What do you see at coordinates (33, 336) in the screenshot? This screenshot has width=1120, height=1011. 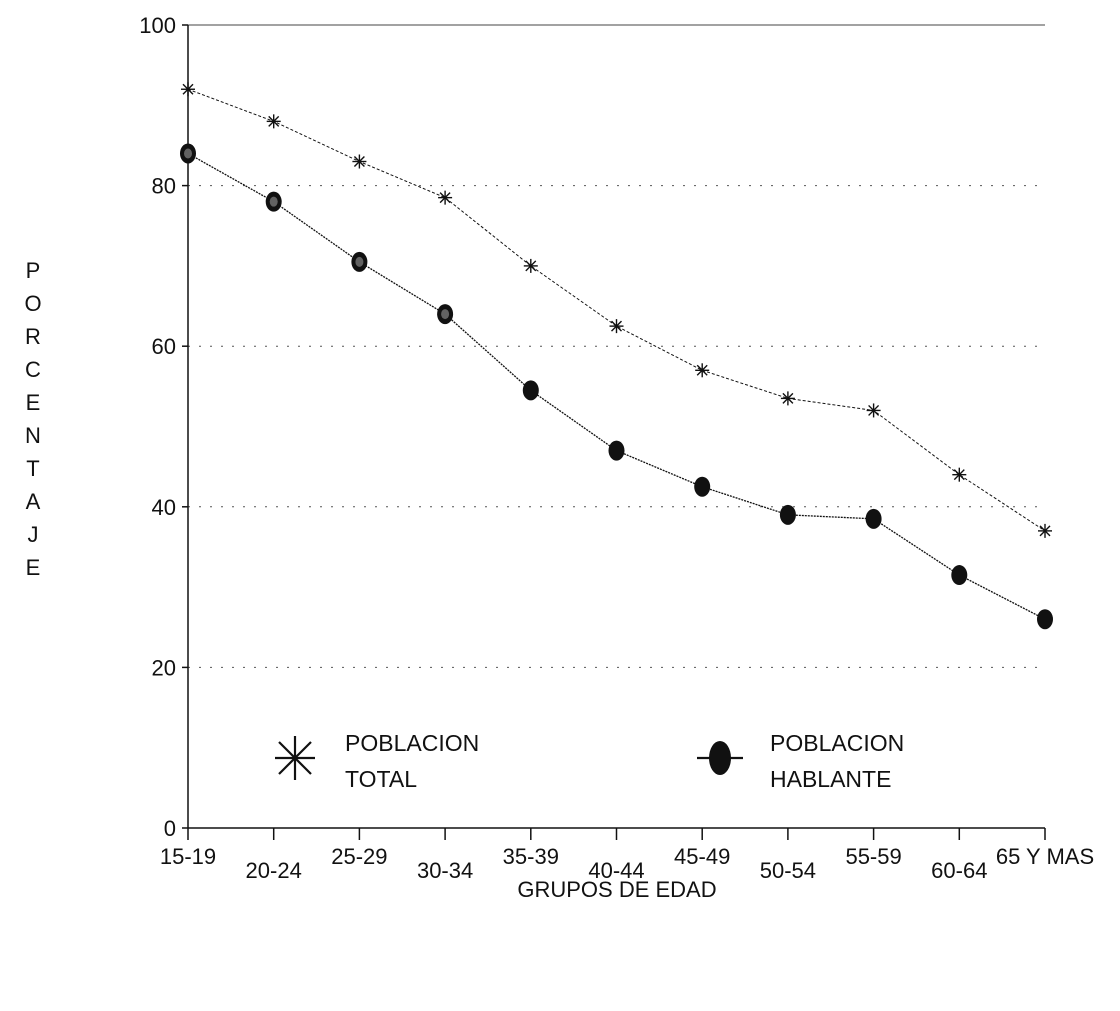 I see `y-axis-letter: R` at bounding box center [33, 336].